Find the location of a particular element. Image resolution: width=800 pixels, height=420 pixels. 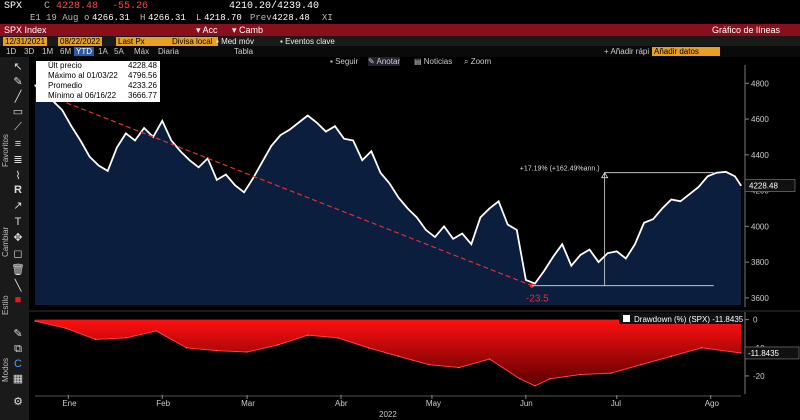

quick-add-button: + Añadir rápi is located at coordinates (627, 51).